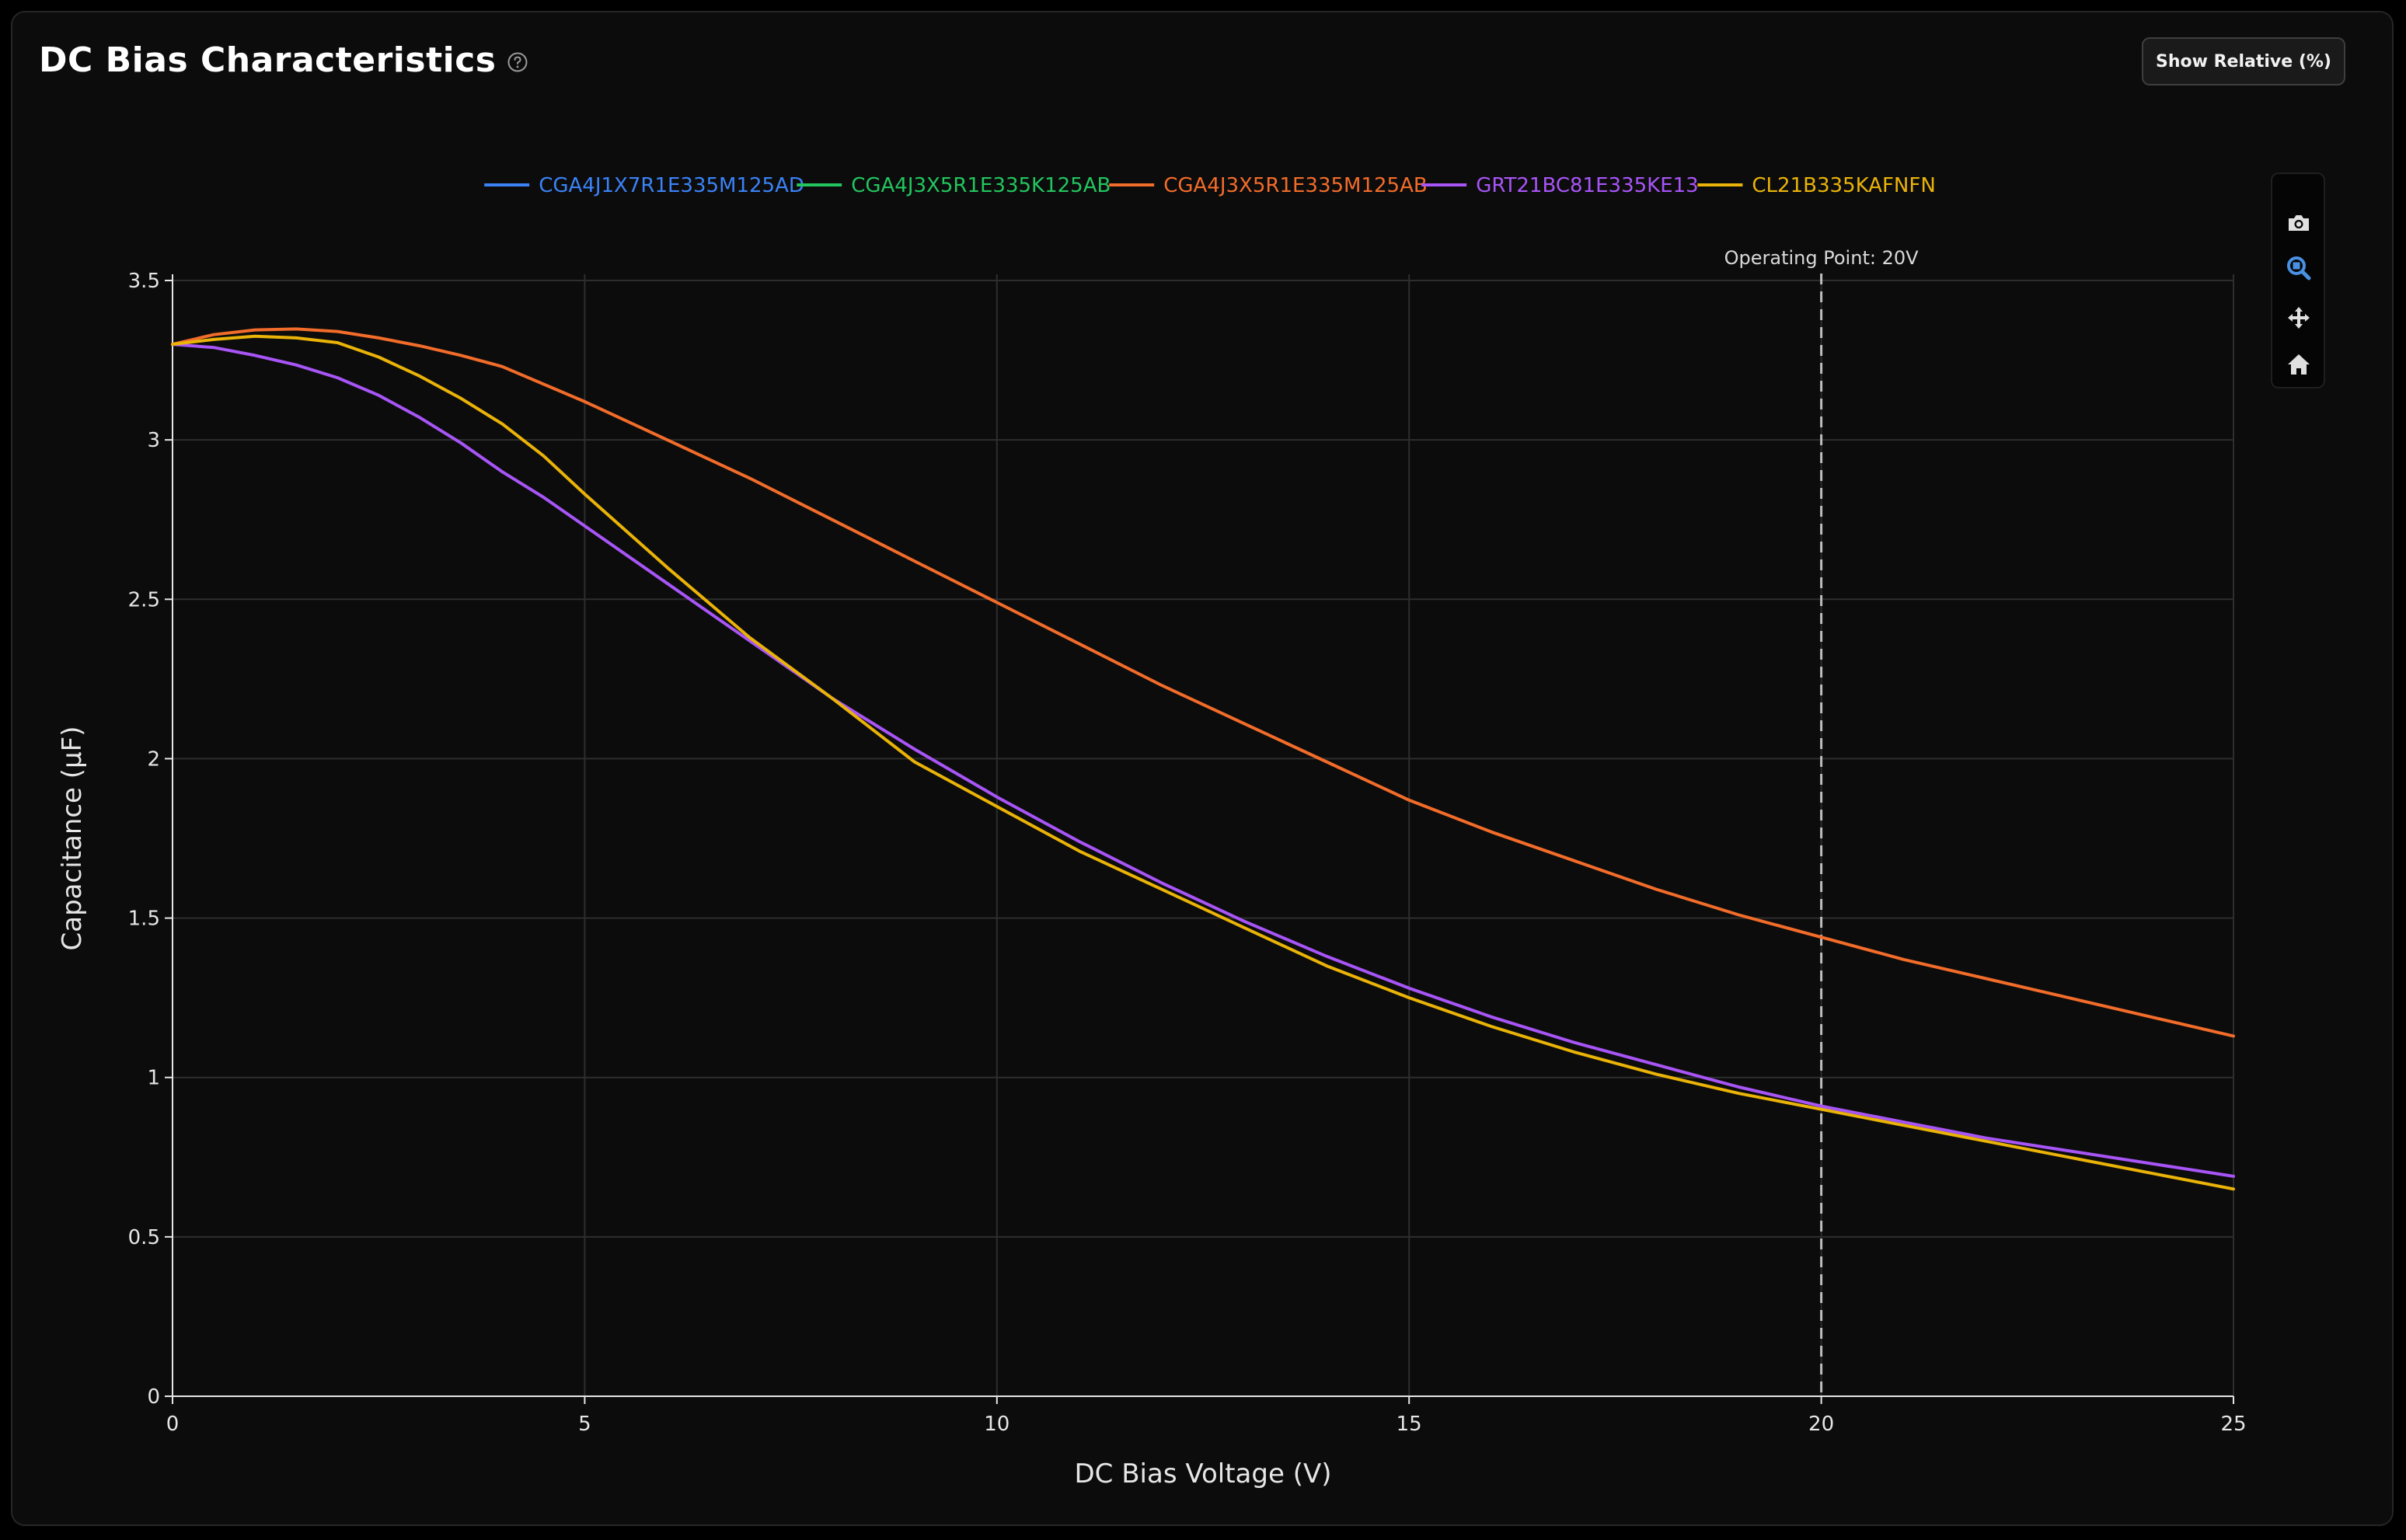  I want to click on legend-label: CGA4J1X7R1E335M125AD, so click(671, 185).